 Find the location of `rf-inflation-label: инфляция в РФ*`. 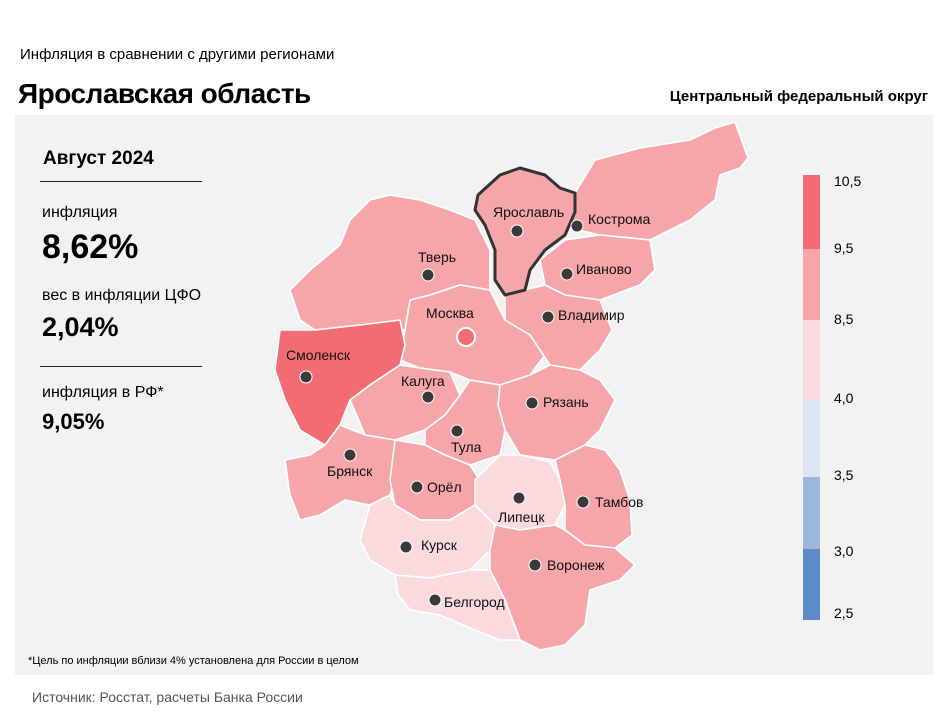

rf-inflation-label: инфляция в РФ* is located at coordinates (103, 392).